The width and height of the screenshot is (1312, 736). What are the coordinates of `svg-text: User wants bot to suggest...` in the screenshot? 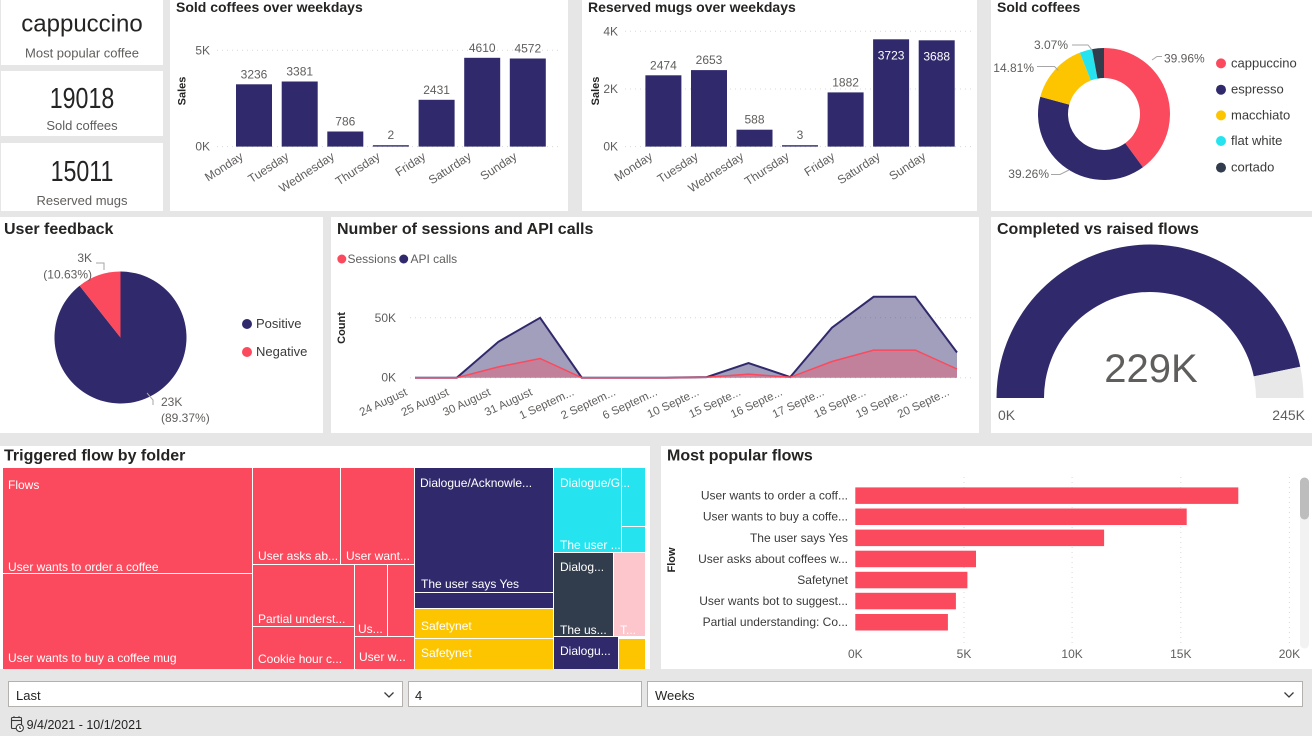 It's located at (773, 601).